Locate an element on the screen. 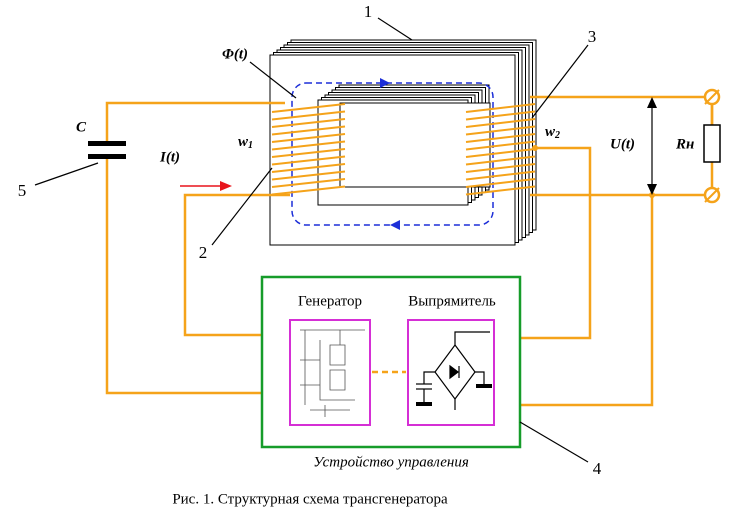  generator-schematic is located at coordinates (332, 373).